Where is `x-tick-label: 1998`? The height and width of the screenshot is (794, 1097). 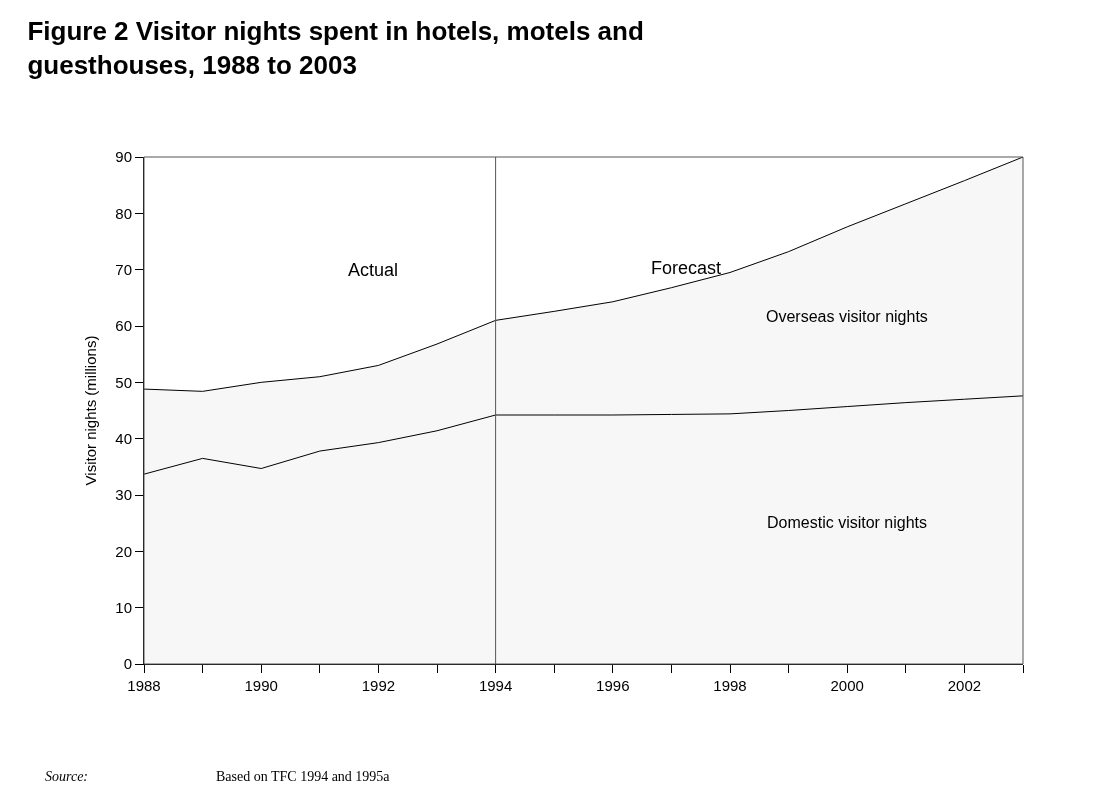
x-tick-label: 1998 is located at coordinates (730, 685).